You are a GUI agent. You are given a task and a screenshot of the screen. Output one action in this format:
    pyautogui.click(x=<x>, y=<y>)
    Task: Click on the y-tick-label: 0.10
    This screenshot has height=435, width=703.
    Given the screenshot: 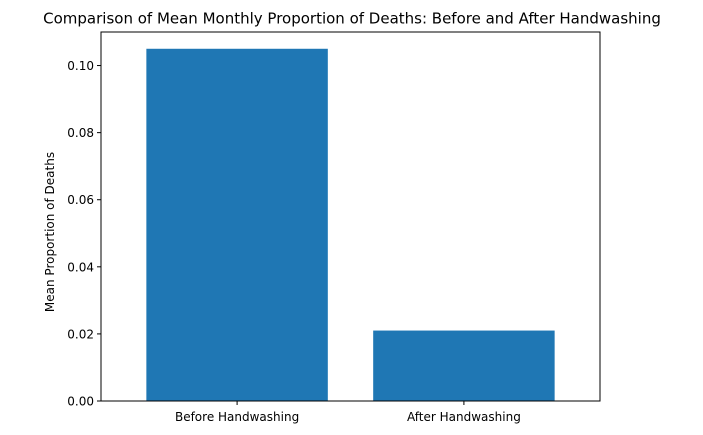 What is the action you would take?
    pyautogui.click(x=80, y=66)
    